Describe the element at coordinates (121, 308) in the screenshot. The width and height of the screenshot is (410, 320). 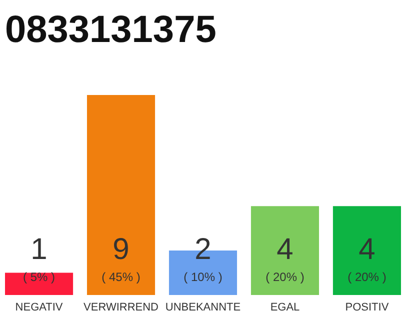
I see `x-tick-label: VERWIRREND` at that location.